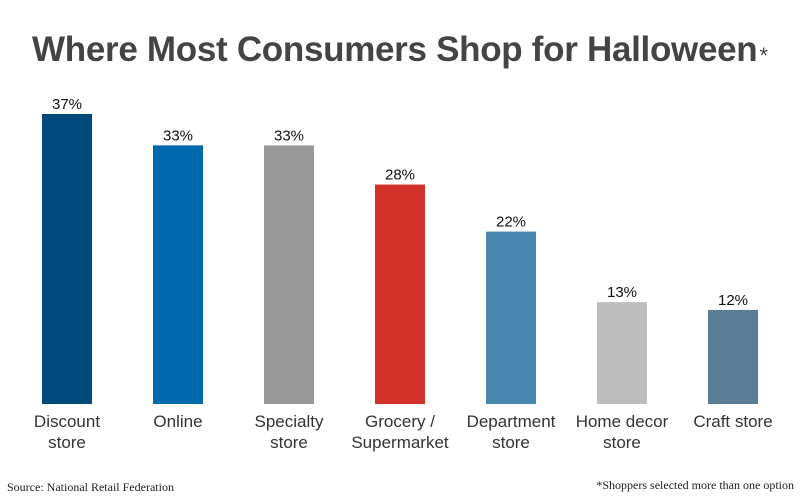  Describe the element at coordinates (67, 432) in the screenshot. I see `category-label-0: Discount store` at that location.